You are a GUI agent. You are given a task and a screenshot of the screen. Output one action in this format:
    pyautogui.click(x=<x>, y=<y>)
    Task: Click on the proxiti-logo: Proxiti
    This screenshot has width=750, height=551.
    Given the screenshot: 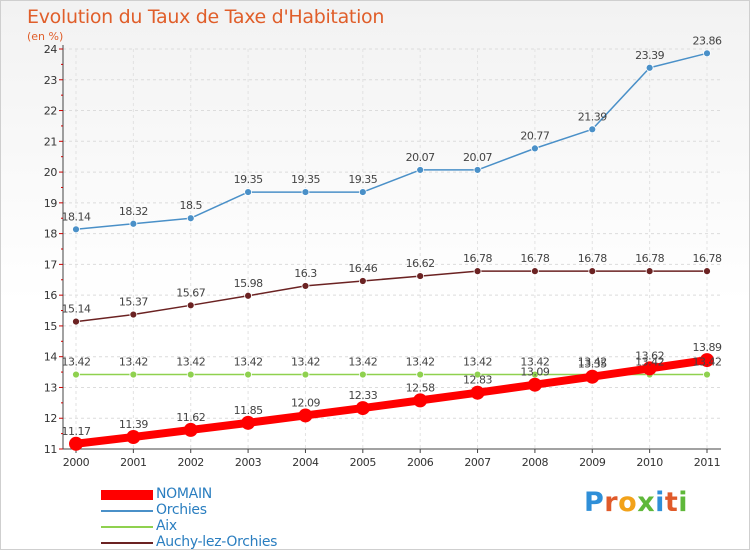 What is the action you would take?
    pyautogui.click(x=636, y=502)
    